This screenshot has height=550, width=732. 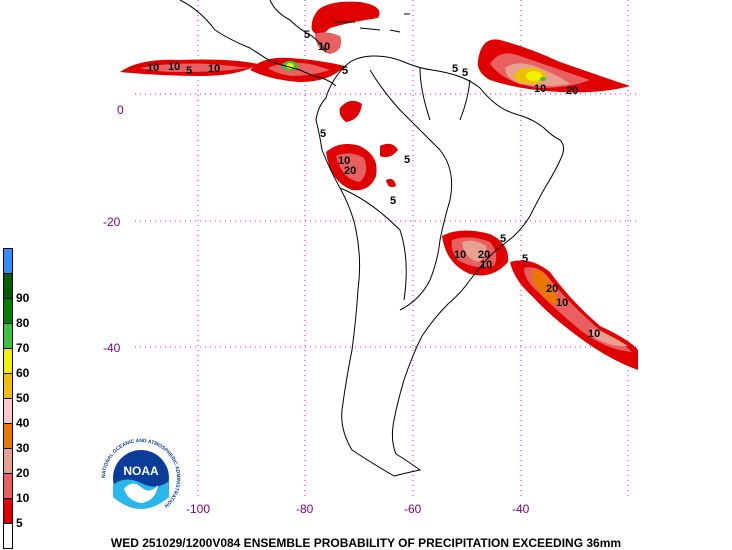 What do you see at coordinates (23, 323) in the screenshot?
I see `legend-label: 80` at bounding box center [23, 323].